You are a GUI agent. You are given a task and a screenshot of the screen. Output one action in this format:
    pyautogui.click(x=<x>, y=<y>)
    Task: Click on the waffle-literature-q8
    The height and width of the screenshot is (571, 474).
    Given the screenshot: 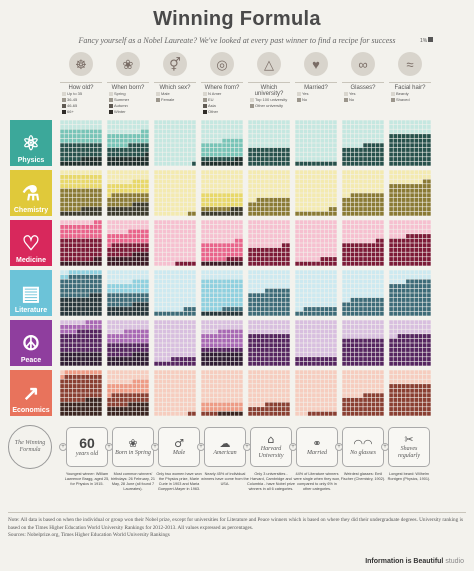 What is the action you would take?
    pyautogui.click(x=410, y=293)
    